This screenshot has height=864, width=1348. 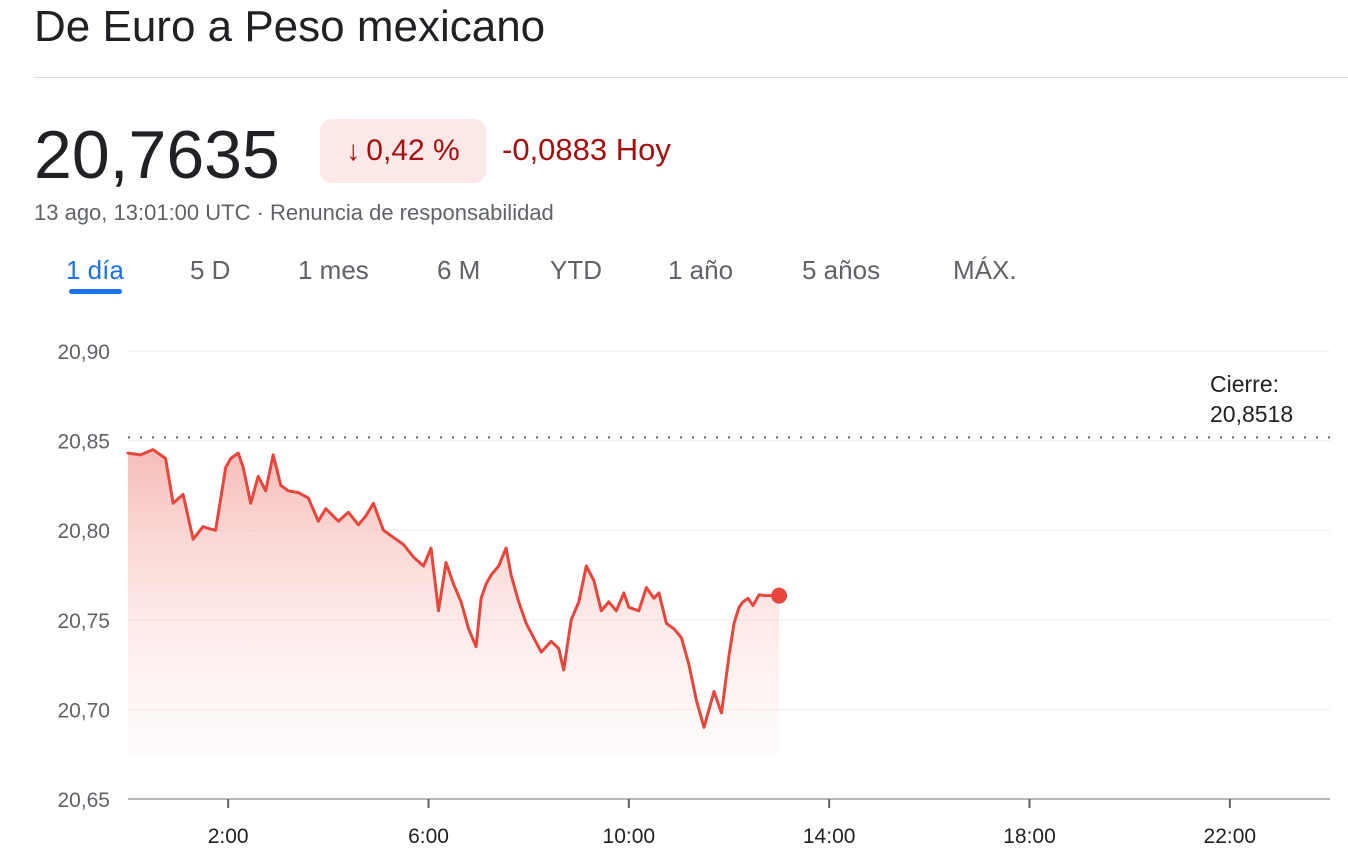 I want to click on x-tick-label: 14:00, so click(x=829, y=836).